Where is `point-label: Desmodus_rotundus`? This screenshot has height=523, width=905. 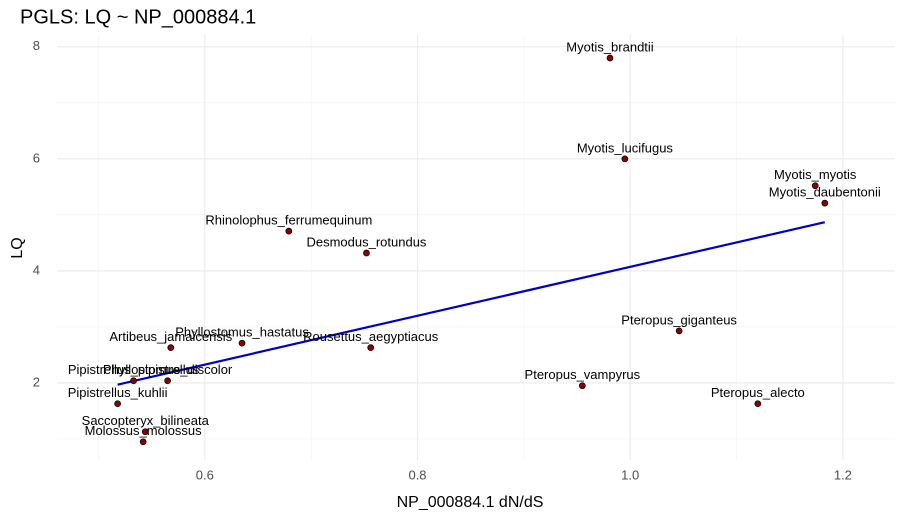
point-label: Desmodus_rotundus is located at coordinates (366, 241).